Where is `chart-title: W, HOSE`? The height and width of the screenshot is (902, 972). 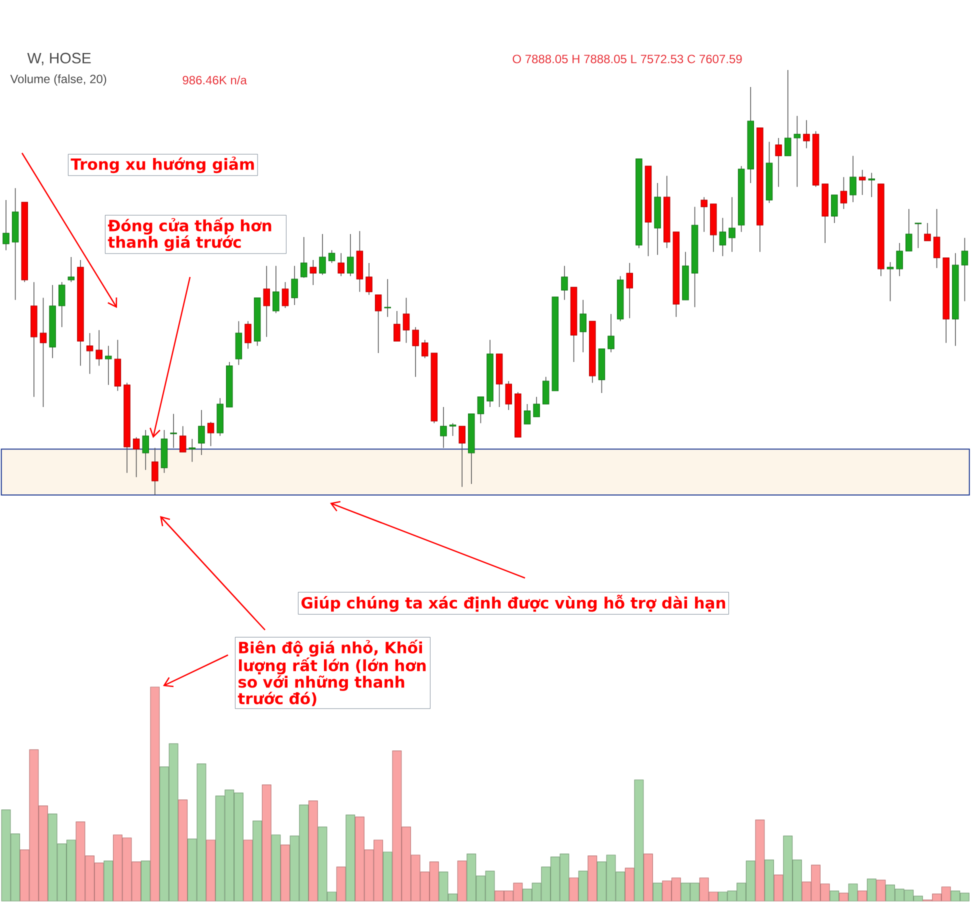
chart-title: W, HOSE is located at coordinates (59, 59).